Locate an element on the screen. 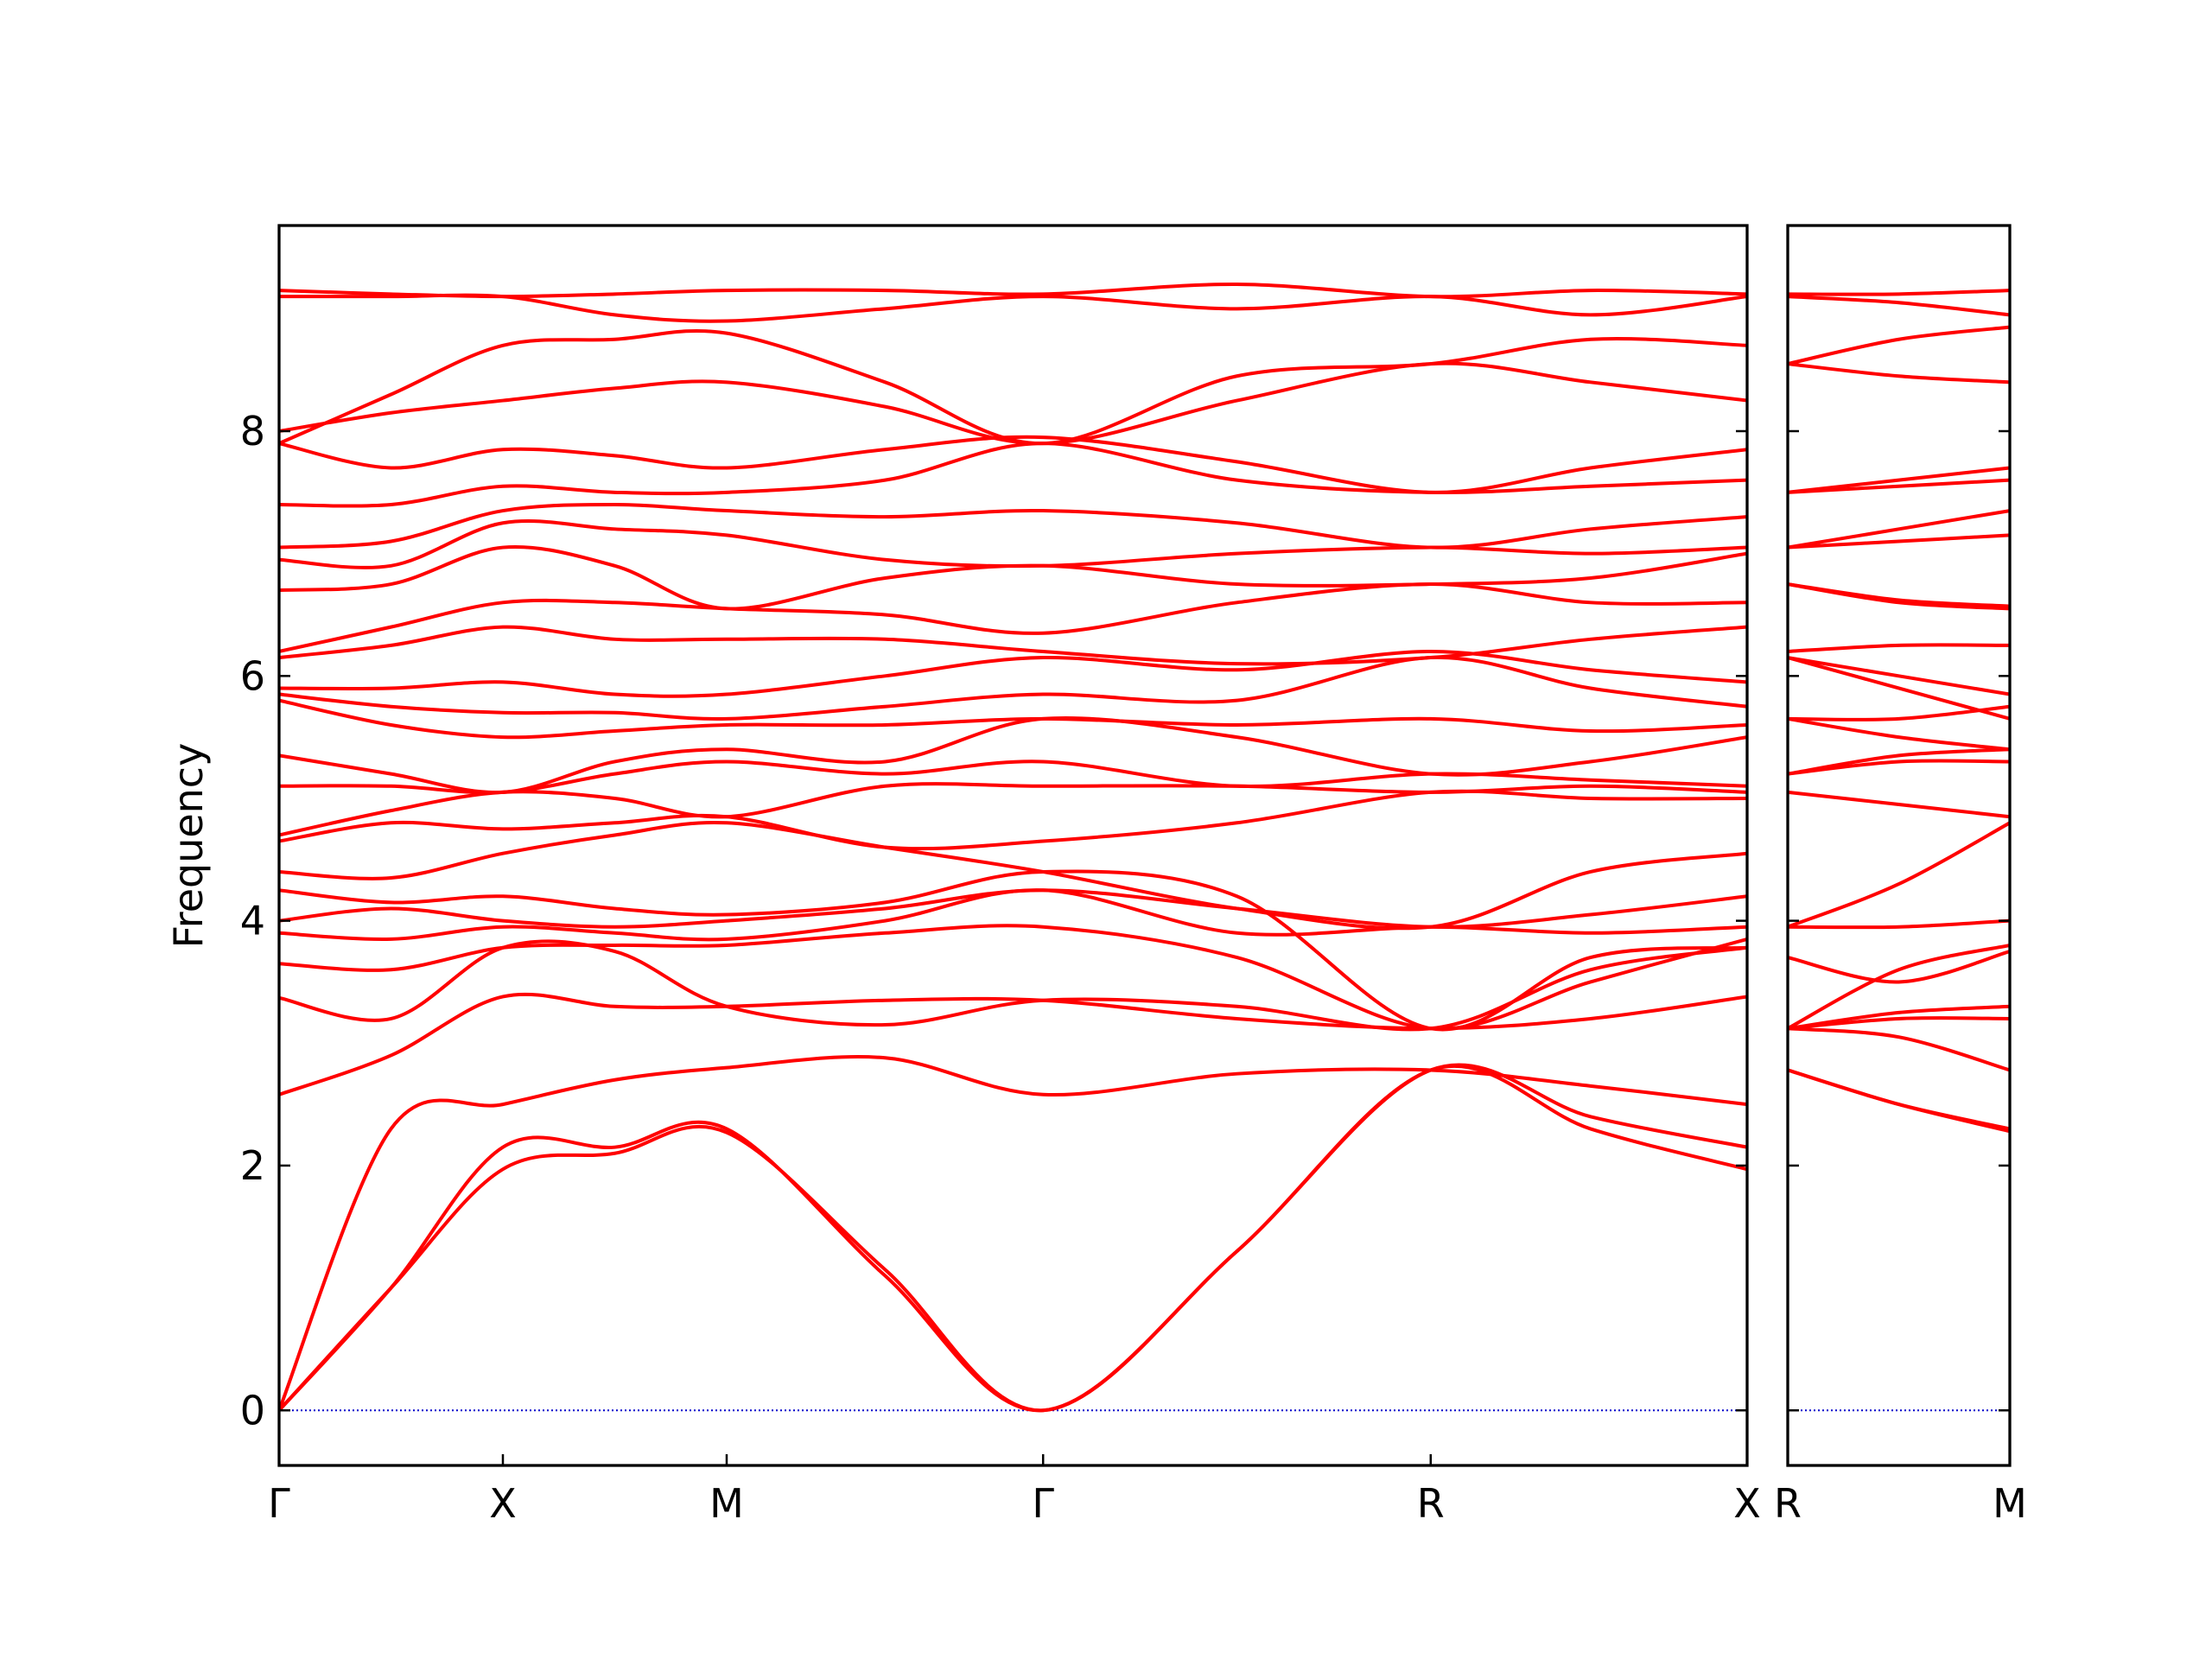  y-axis-label: Frequency is located at coordinates (188, 846).